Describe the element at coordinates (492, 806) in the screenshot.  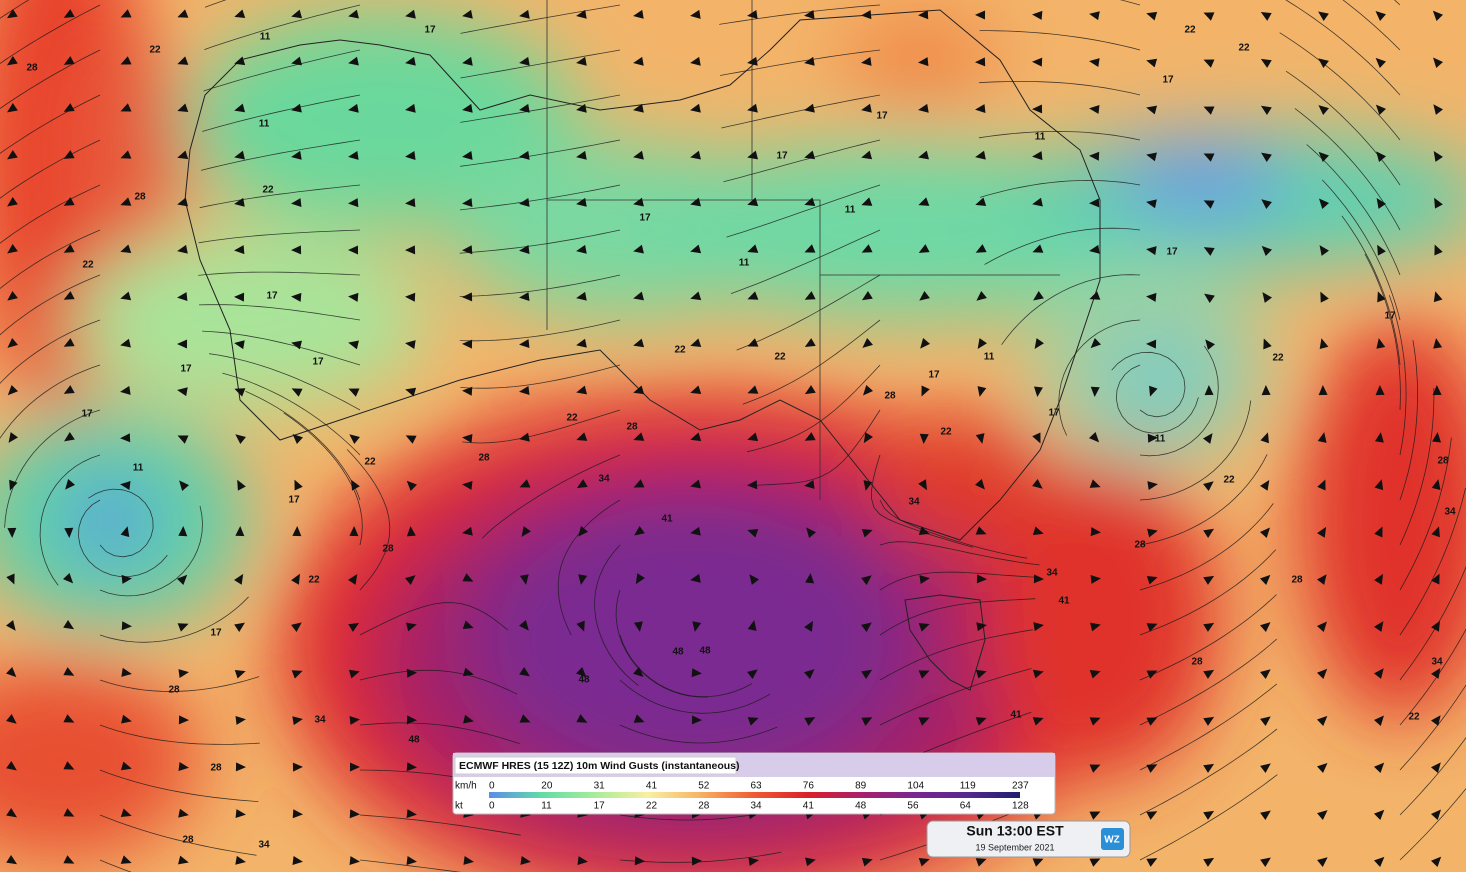
I see `legend-kt-label: 0` at that location.